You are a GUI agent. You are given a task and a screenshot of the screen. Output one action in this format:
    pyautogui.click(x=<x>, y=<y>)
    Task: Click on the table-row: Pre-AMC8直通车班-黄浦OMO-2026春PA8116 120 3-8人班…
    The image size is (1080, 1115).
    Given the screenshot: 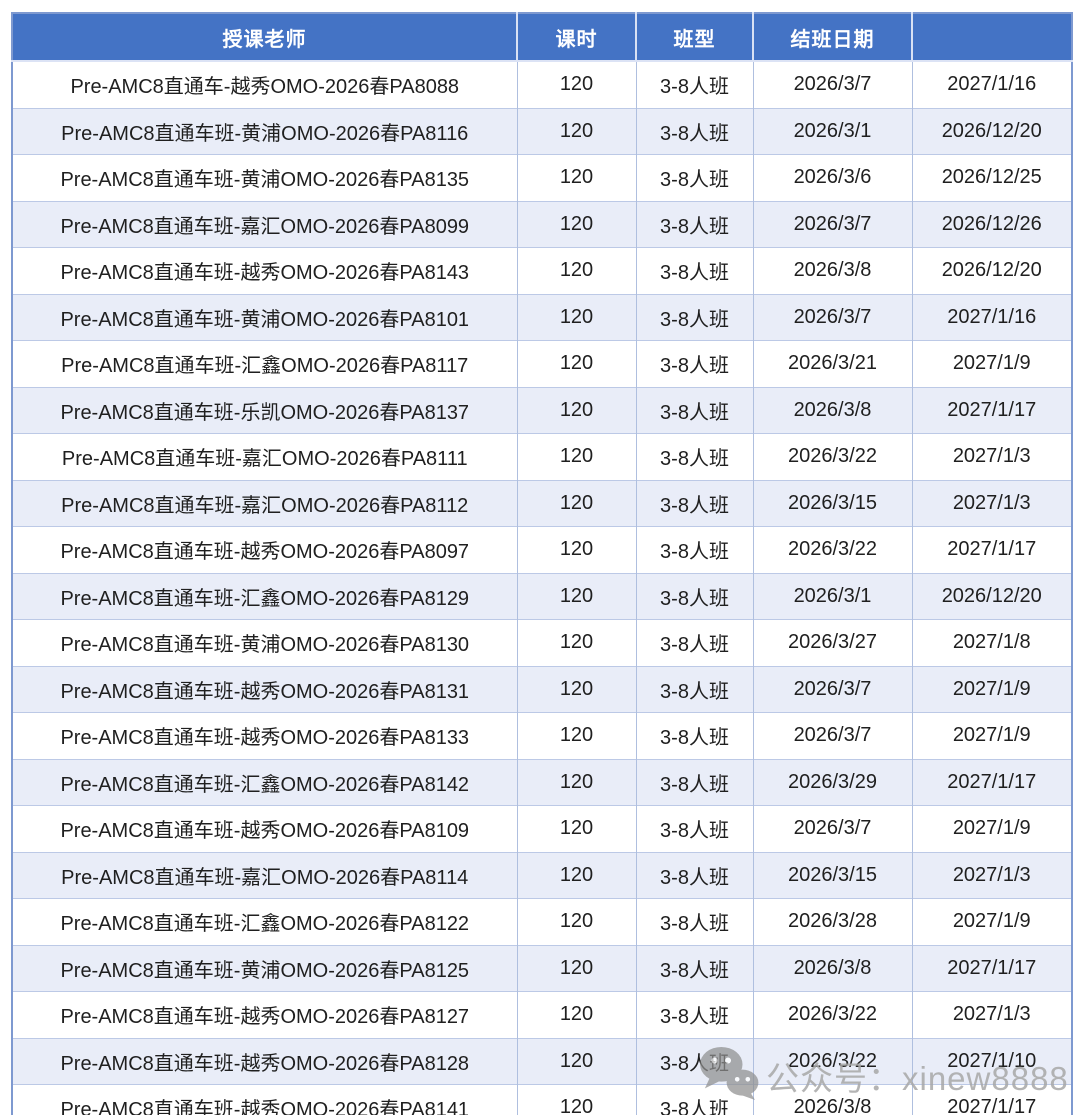 What is the action you would take?
    pyautogui.click(x=542, y=131)
    